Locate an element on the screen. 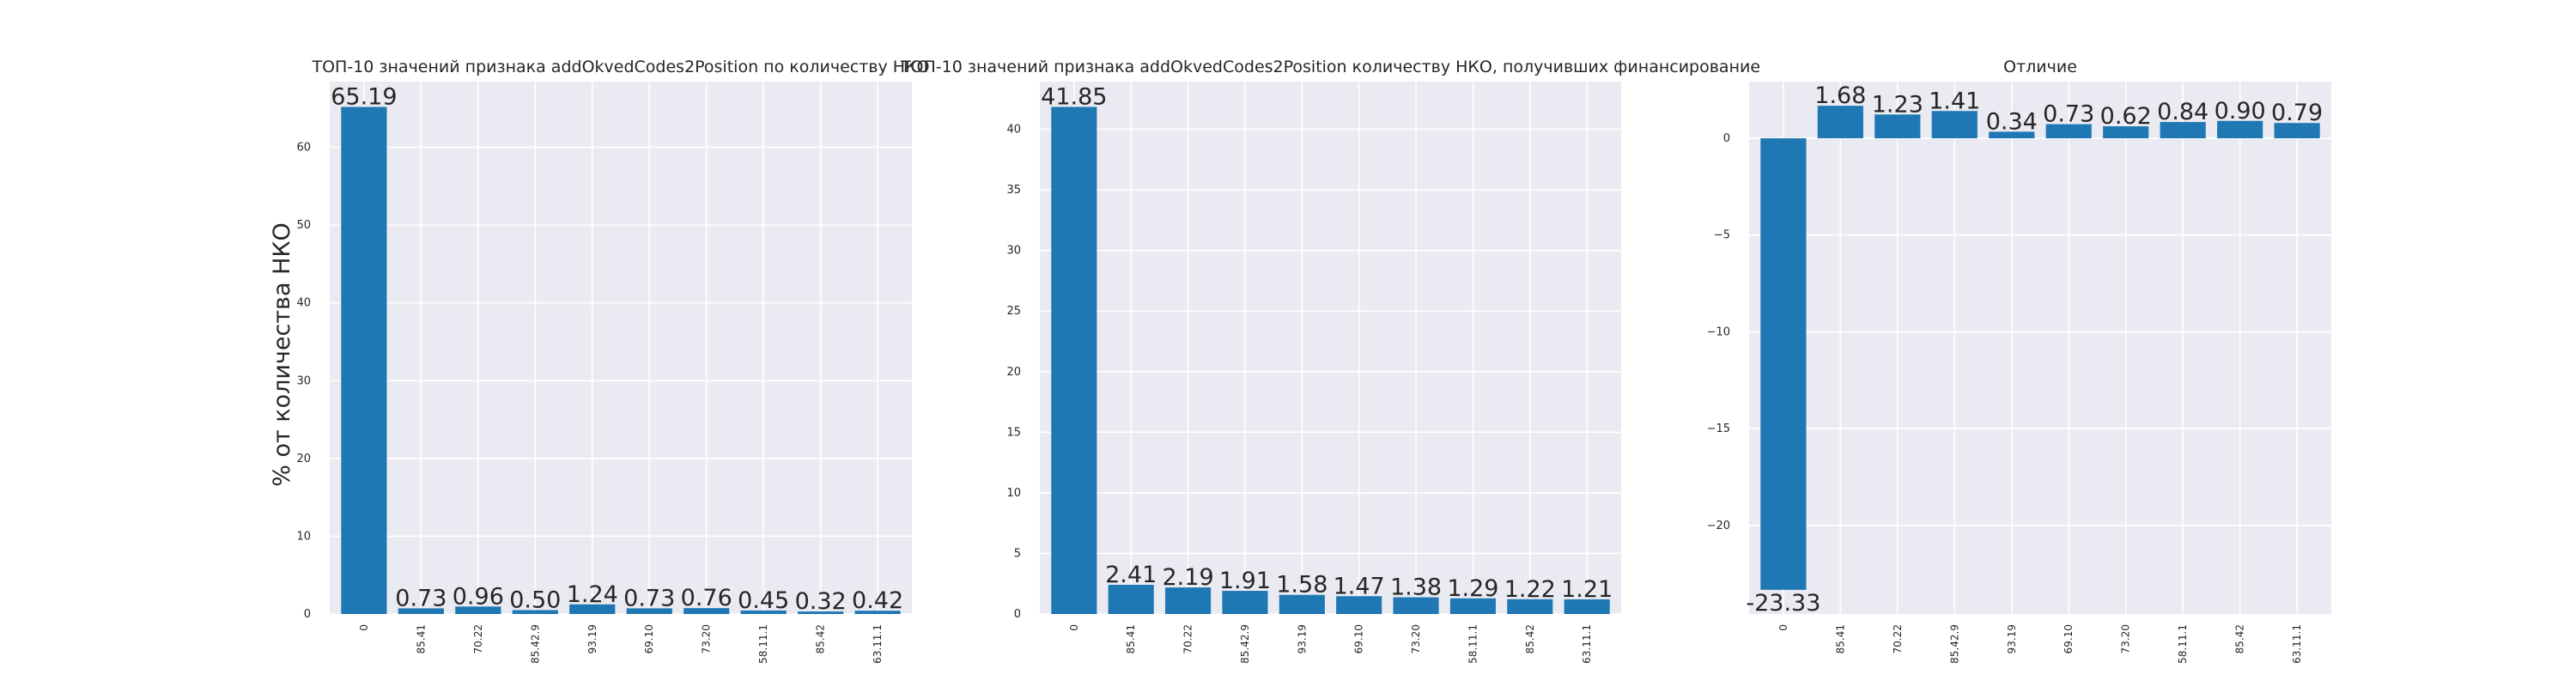 The width and height of the screenshot is (2576, 687). data-label: 0.84 is located at coordinates (2182, 112).